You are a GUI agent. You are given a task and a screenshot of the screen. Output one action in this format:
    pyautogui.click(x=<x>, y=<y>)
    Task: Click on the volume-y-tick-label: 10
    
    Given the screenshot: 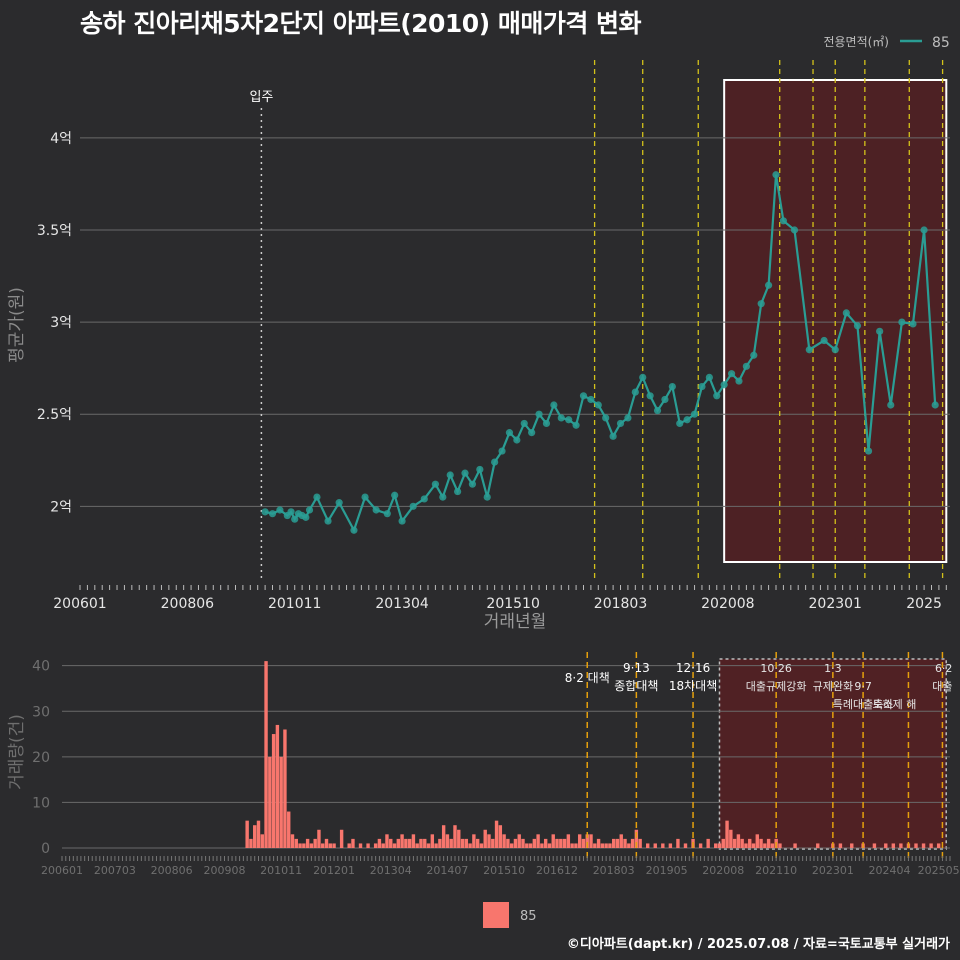 What is the action you would take?
    pyautogui.click(x=41, y=803)
    